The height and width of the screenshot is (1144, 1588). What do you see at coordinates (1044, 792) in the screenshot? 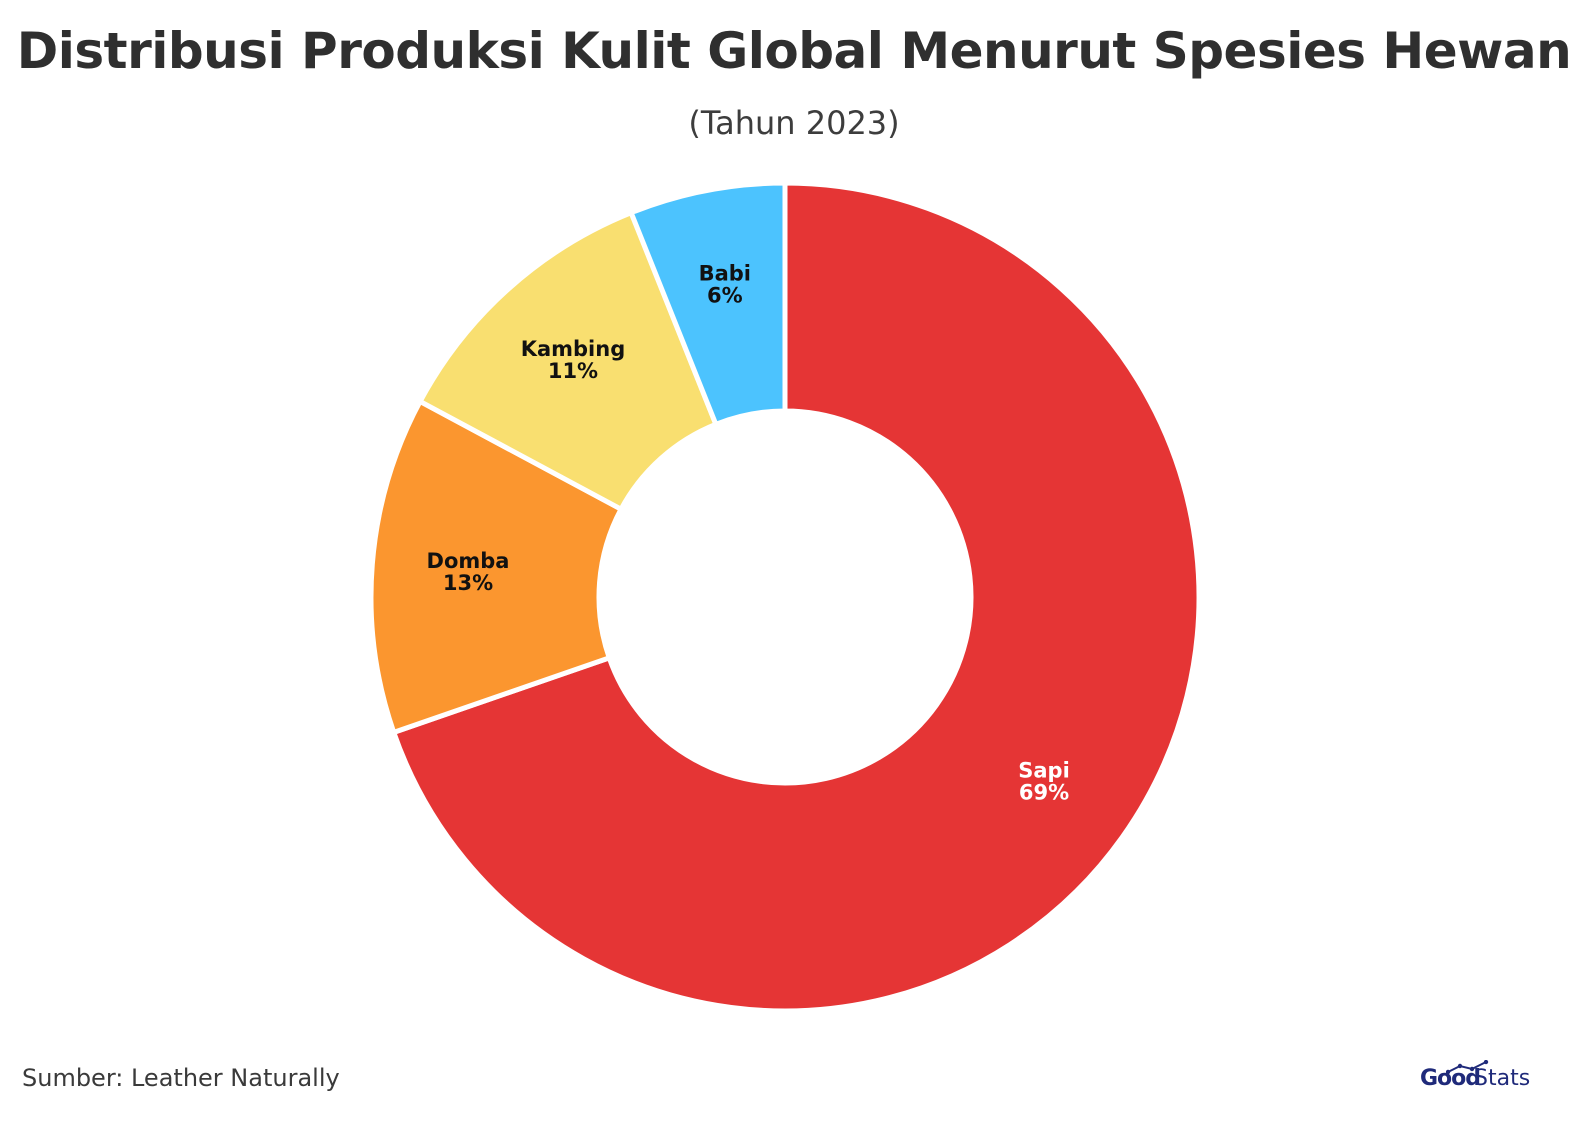
I see `slice-value-sapi: 69%` at bounding box center [1044, 792].